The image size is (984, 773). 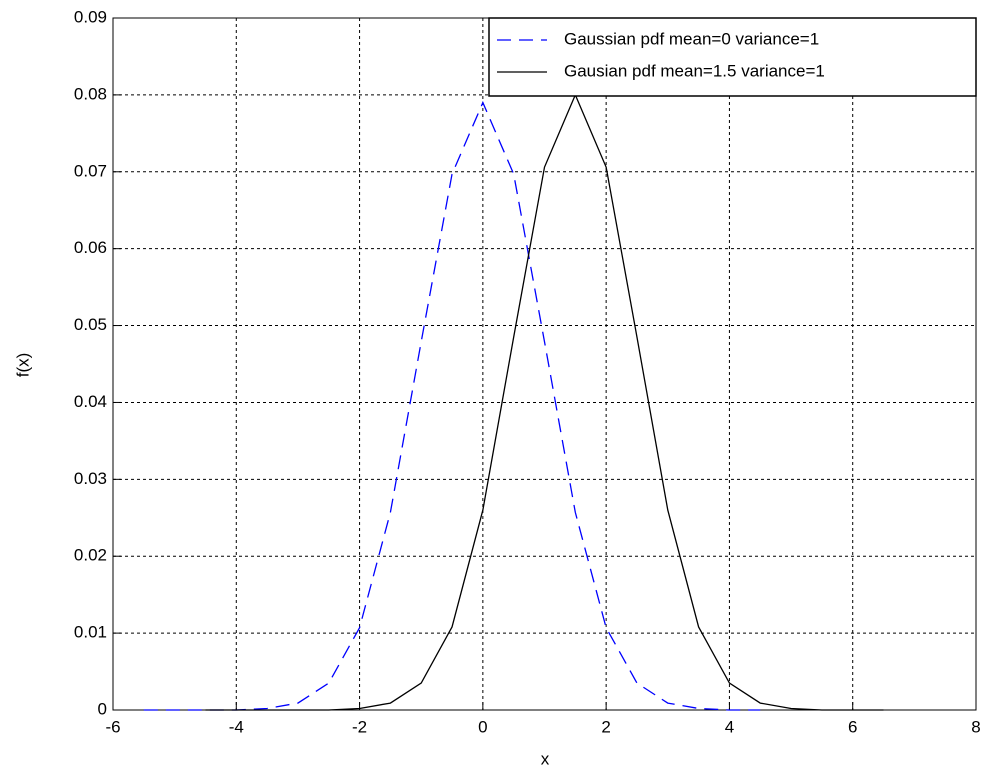 I want to click on x-tick-label: -2, so click(x=359, y=726).